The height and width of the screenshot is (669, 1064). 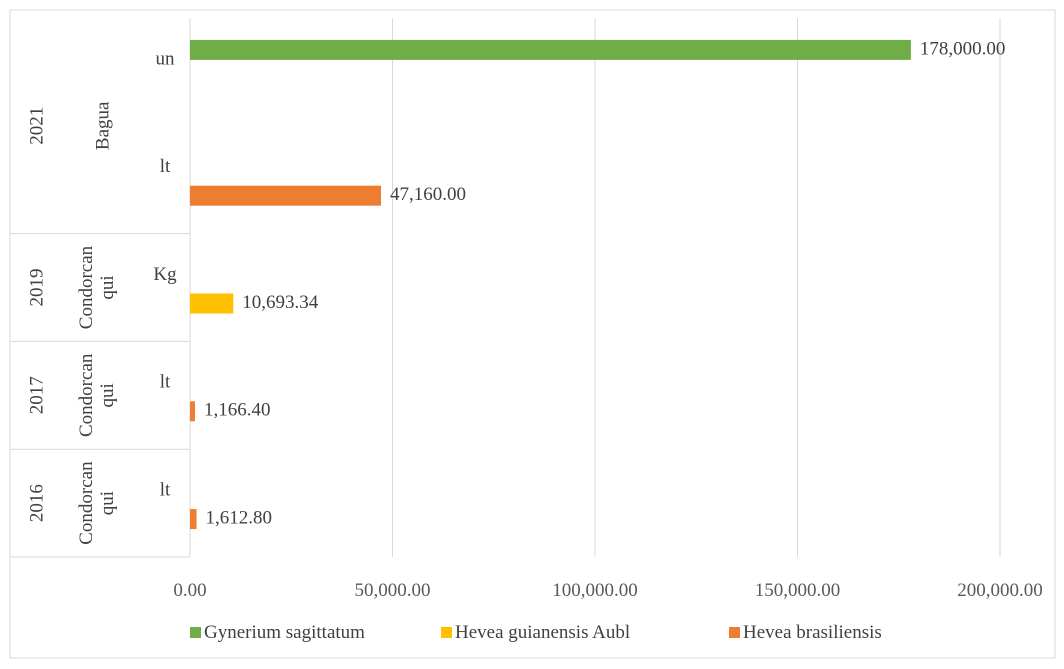 What do you see at coordinates (1000, 590) in the screenshot?
I see `x-tick-label-4: 200,000.00` at bounding box center [1000, 590].